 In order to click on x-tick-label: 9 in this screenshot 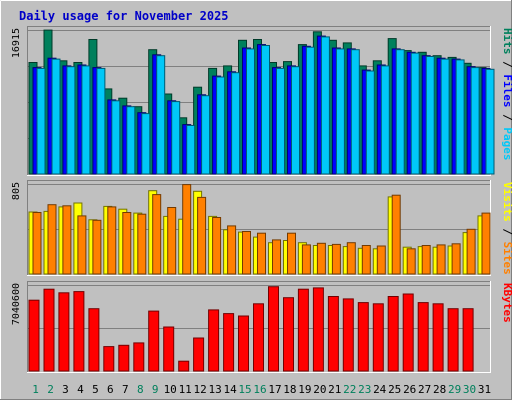, I will do `click(155, 389)`.